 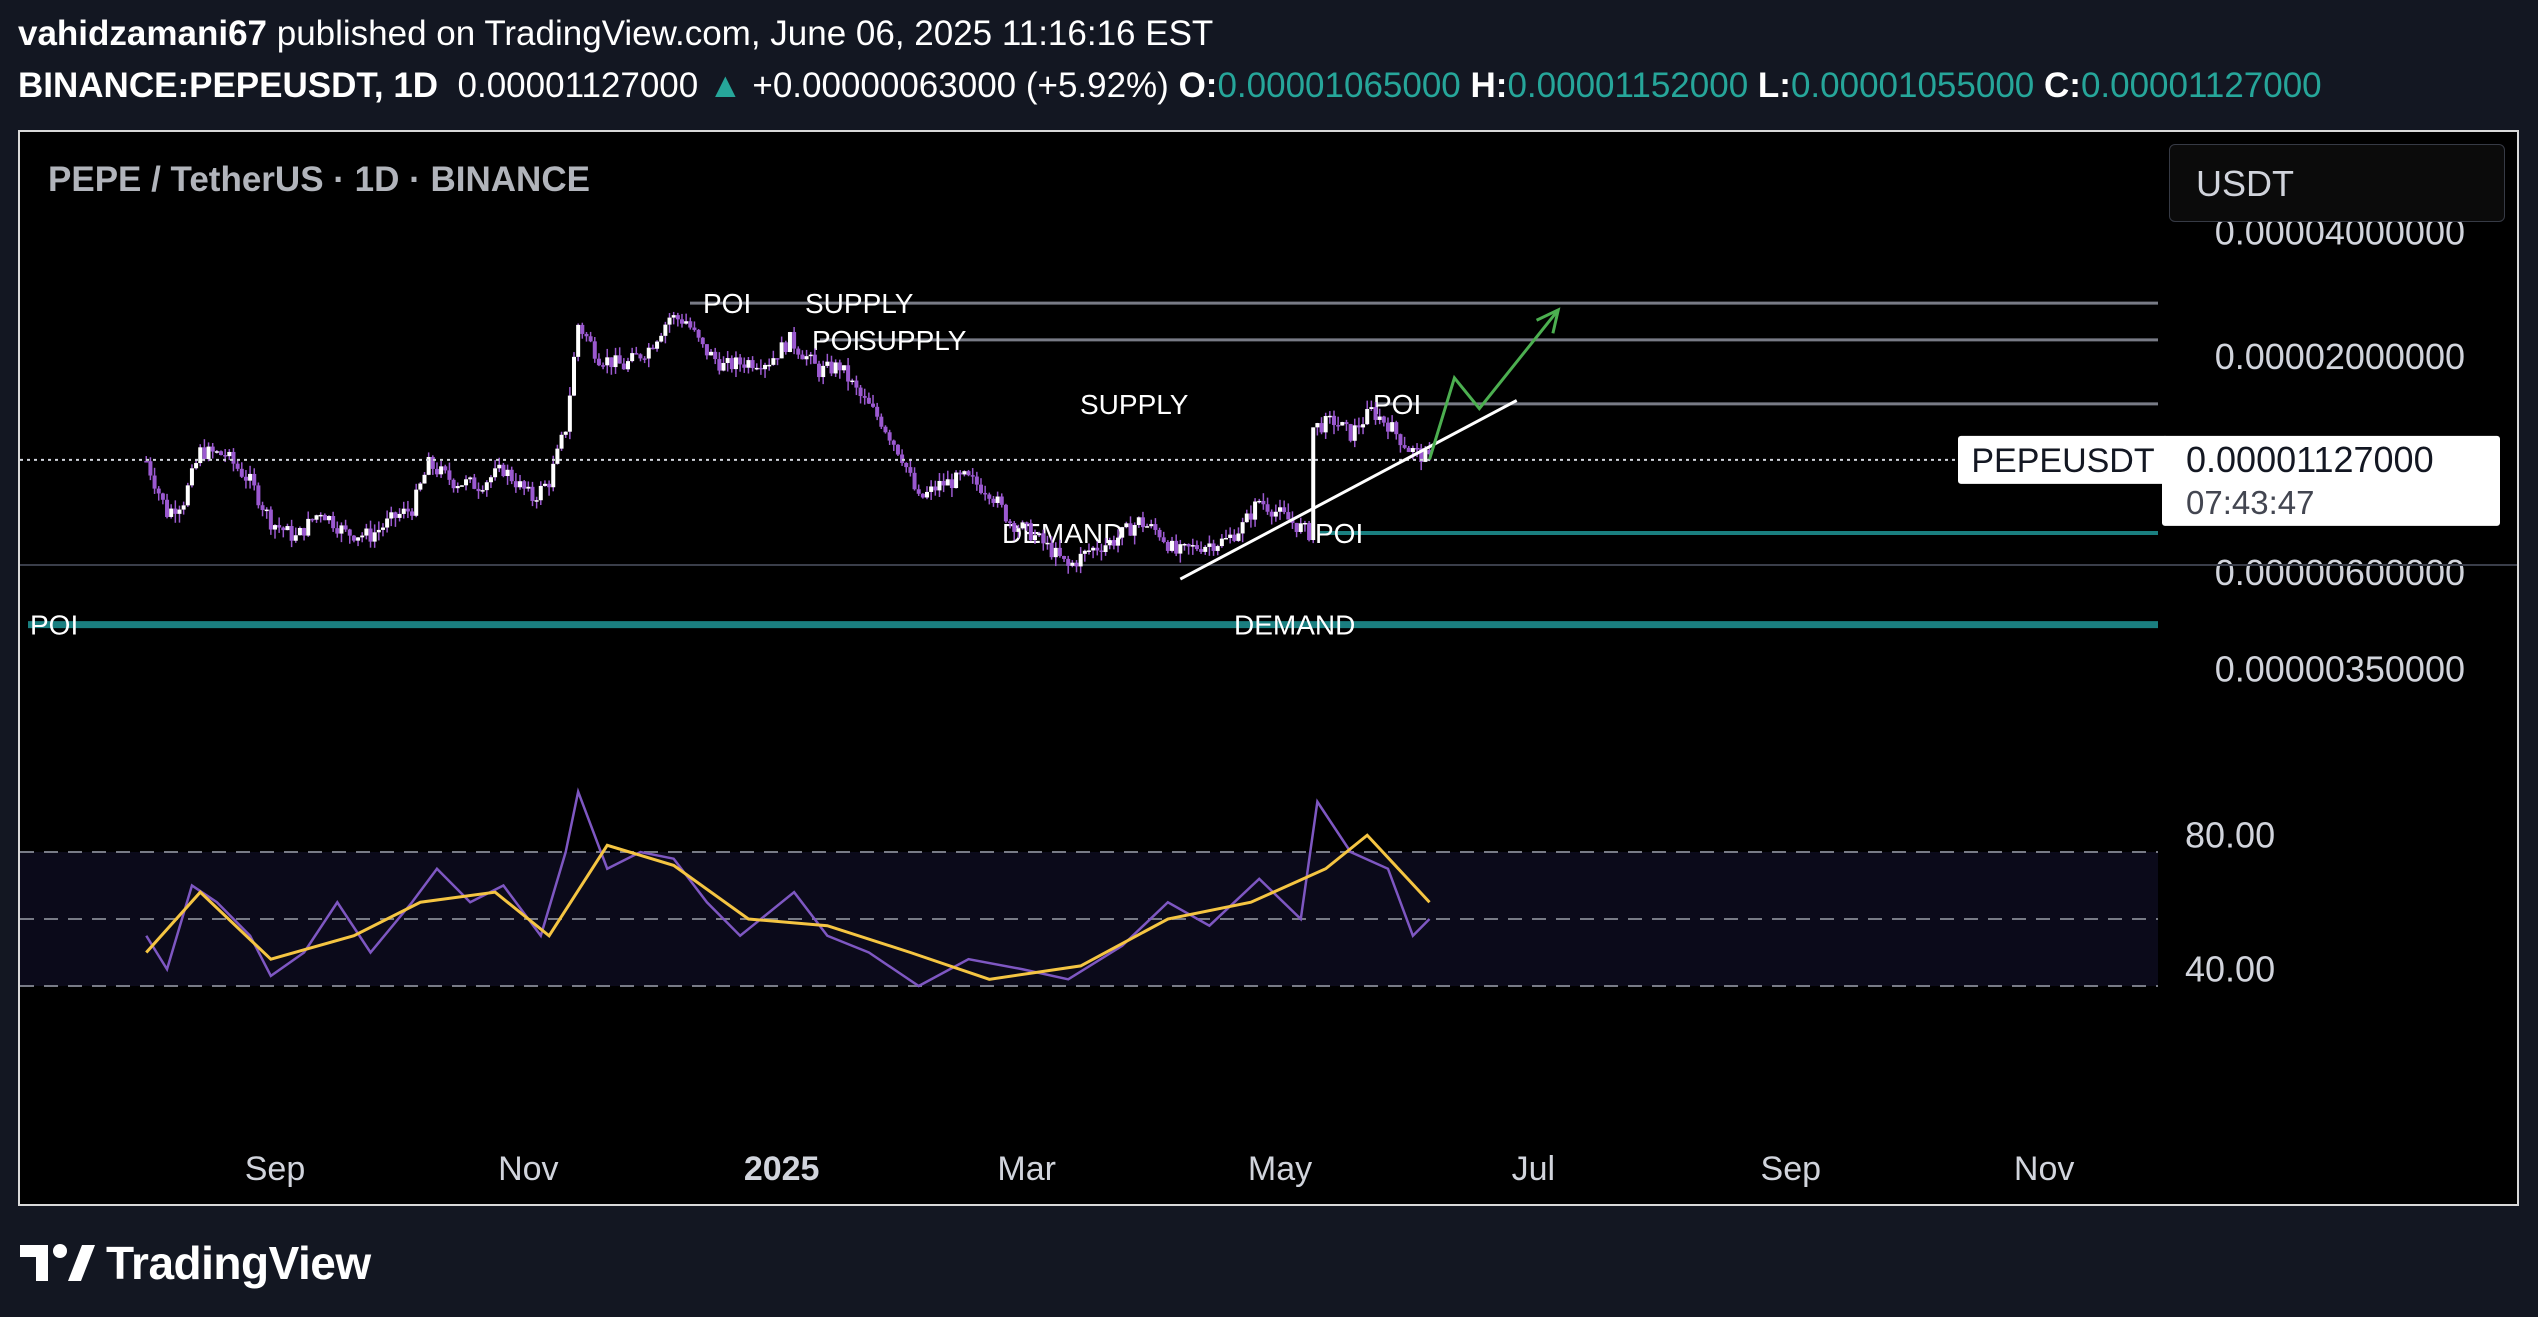 What do you see at coordinates (1533, 1169) in the screenshot?
I see `time-axis-label: Jul` at bounding box center [1533, 1169].